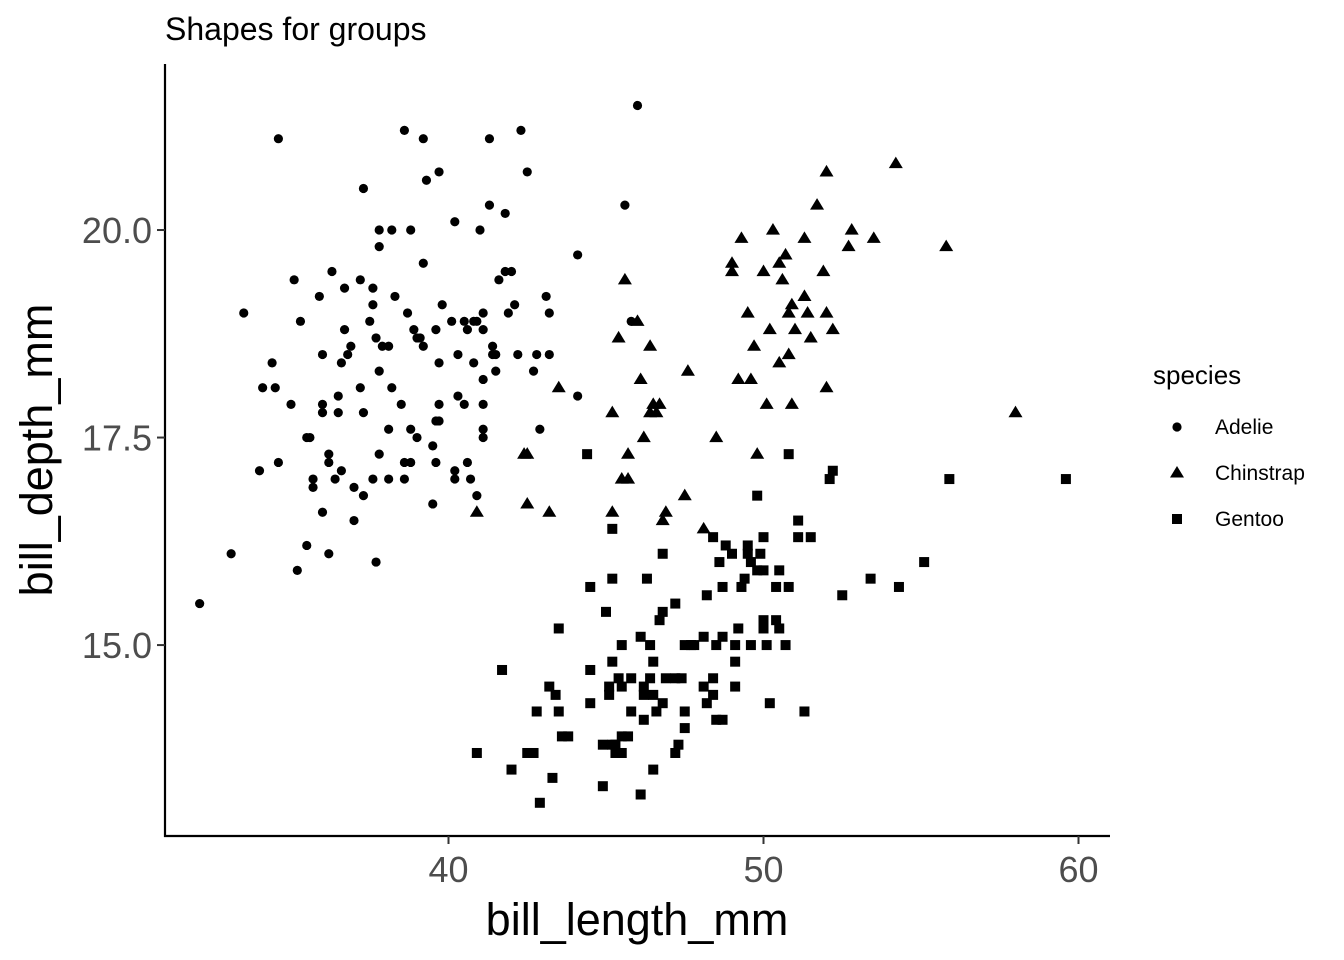 The width and height of the screenshot is (1344, 960). Describe the element at coordinates (1244, 427) in the screenshot. I see `legend-label-adelie: Adelie` at that location.